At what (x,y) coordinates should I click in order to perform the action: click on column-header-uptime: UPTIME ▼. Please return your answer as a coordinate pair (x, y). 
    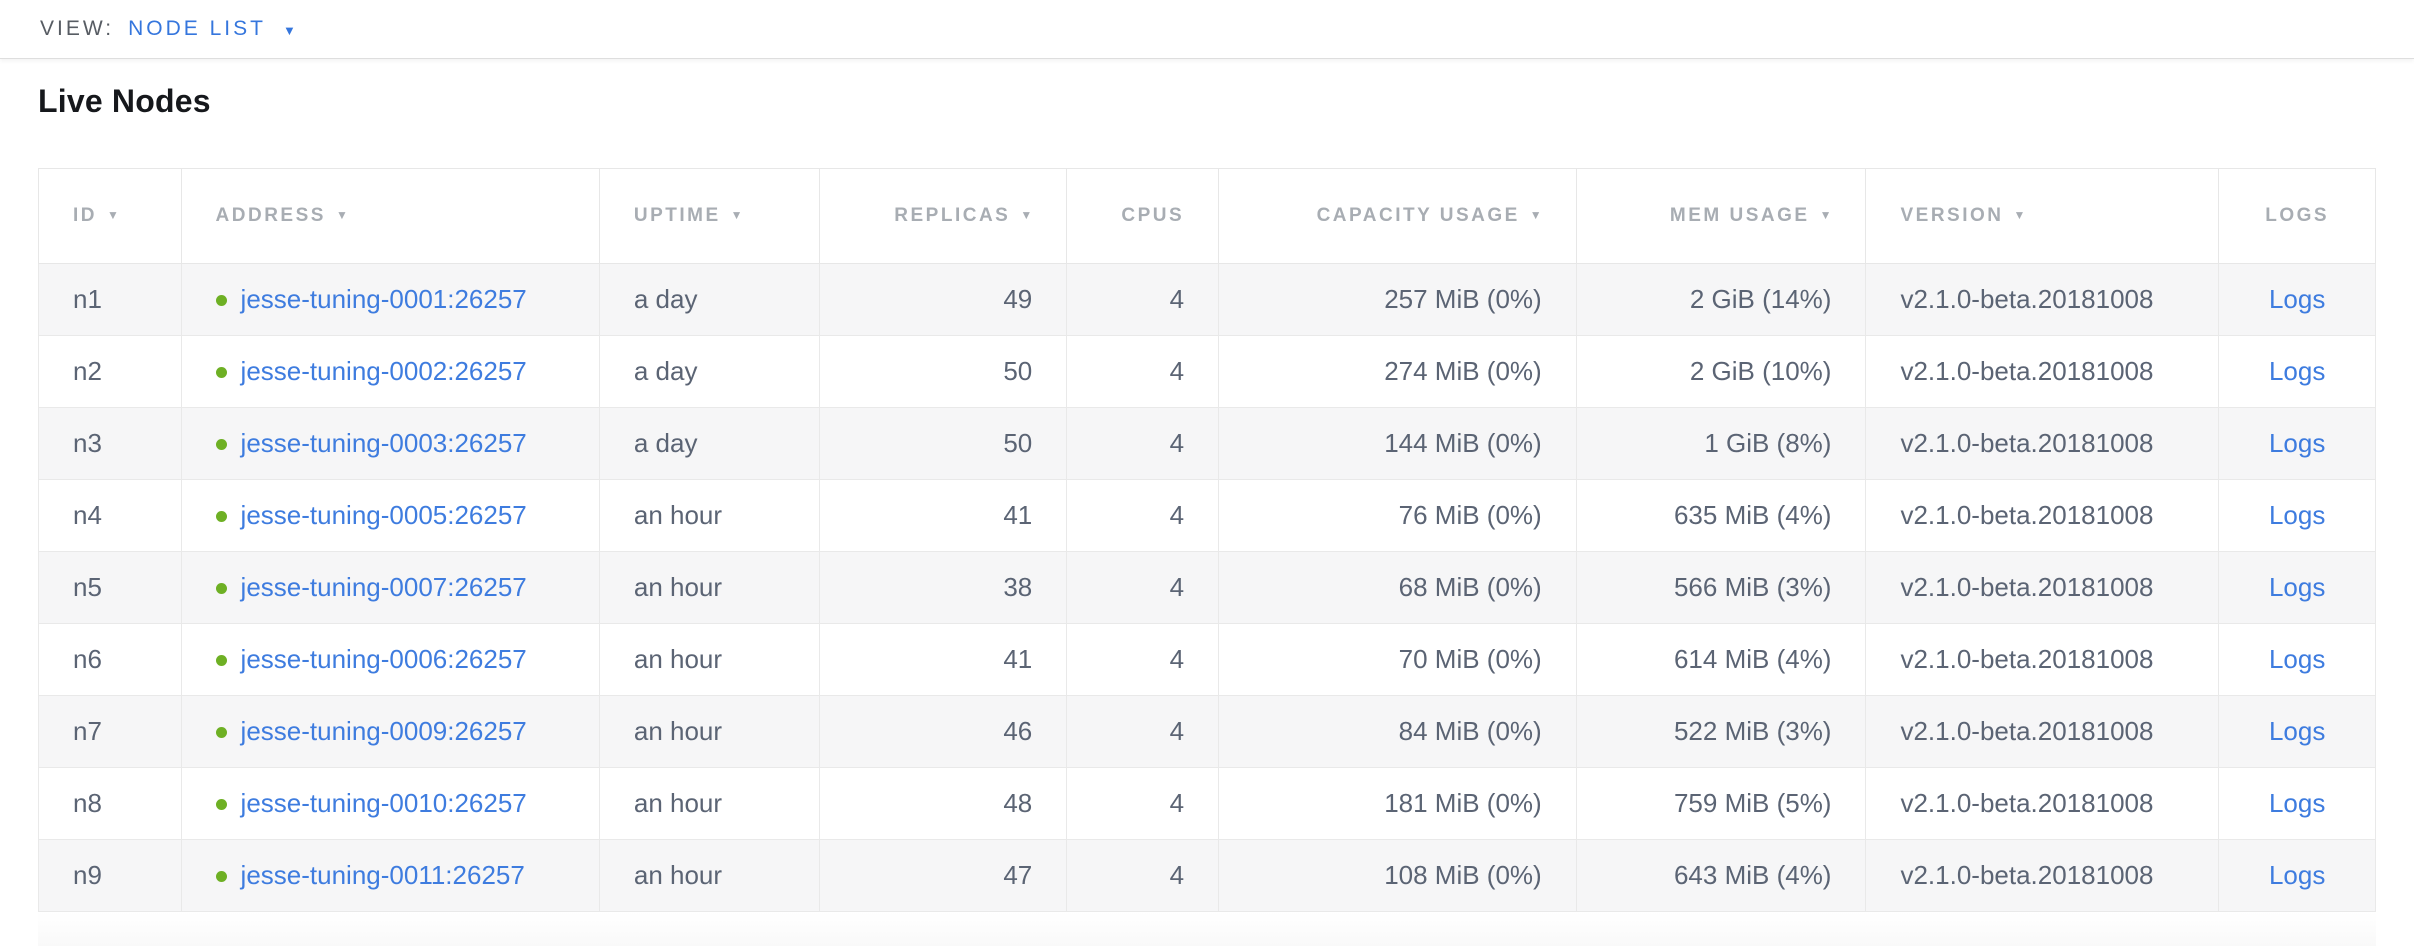
    Looking at the image, I should click on (709, 216).